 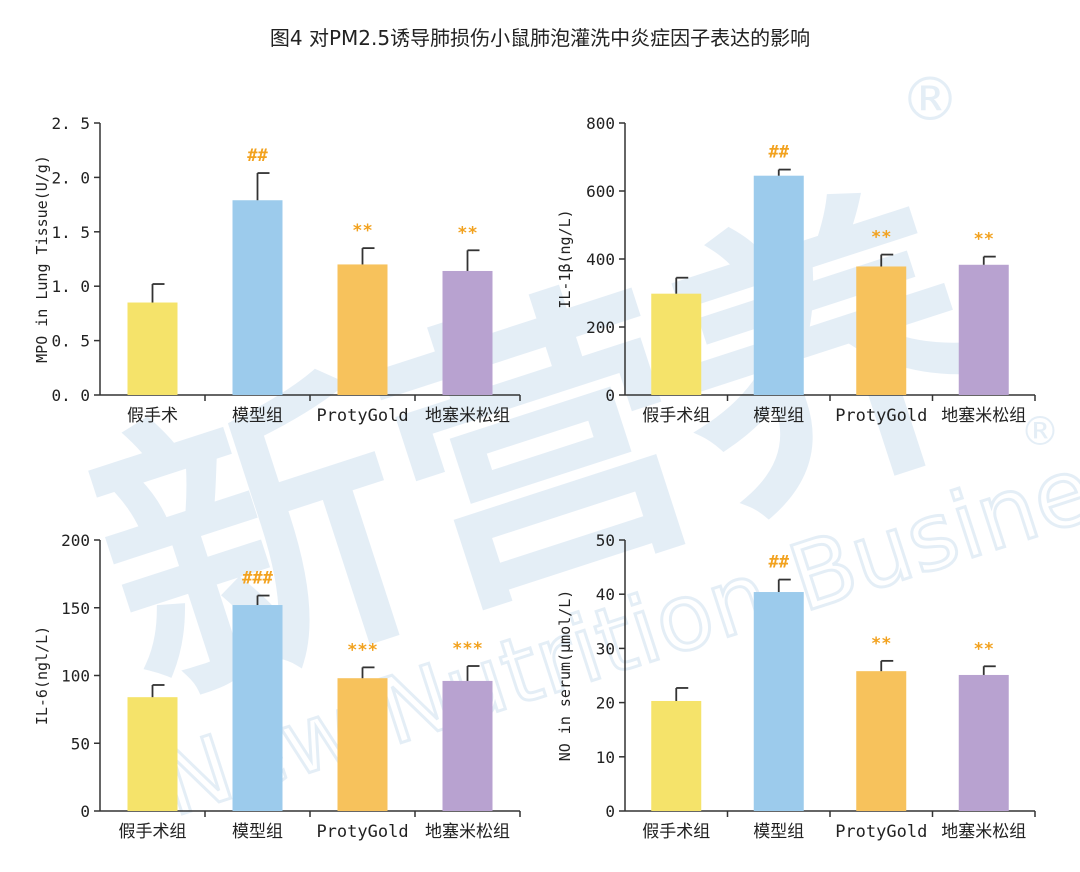 I want to click on significance-label: ###, so click(x=257, y=579).